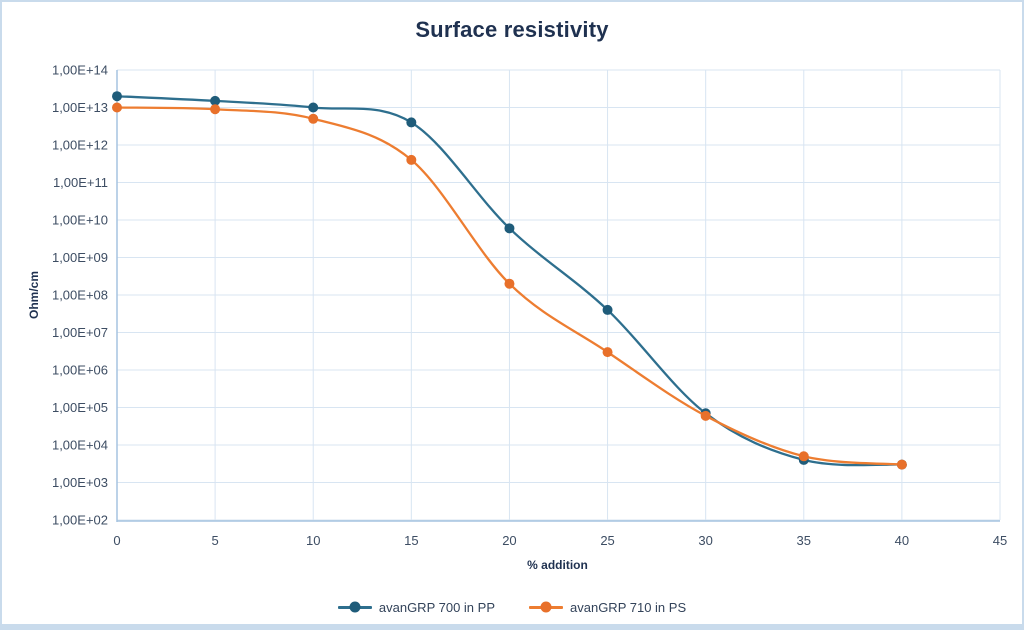 This screenshot has width=1024, height=630. Describe the element at coordinates (557, 565) in the screenshot. I see `x-axis-title: % addition` at that location.